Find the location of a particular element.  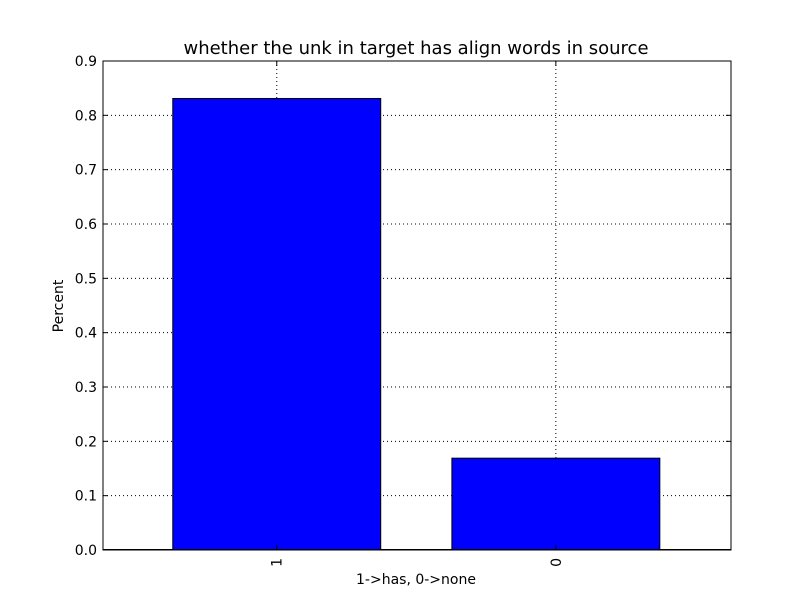

y-tick-label: 0.0 is located at coordinates (86, 551).